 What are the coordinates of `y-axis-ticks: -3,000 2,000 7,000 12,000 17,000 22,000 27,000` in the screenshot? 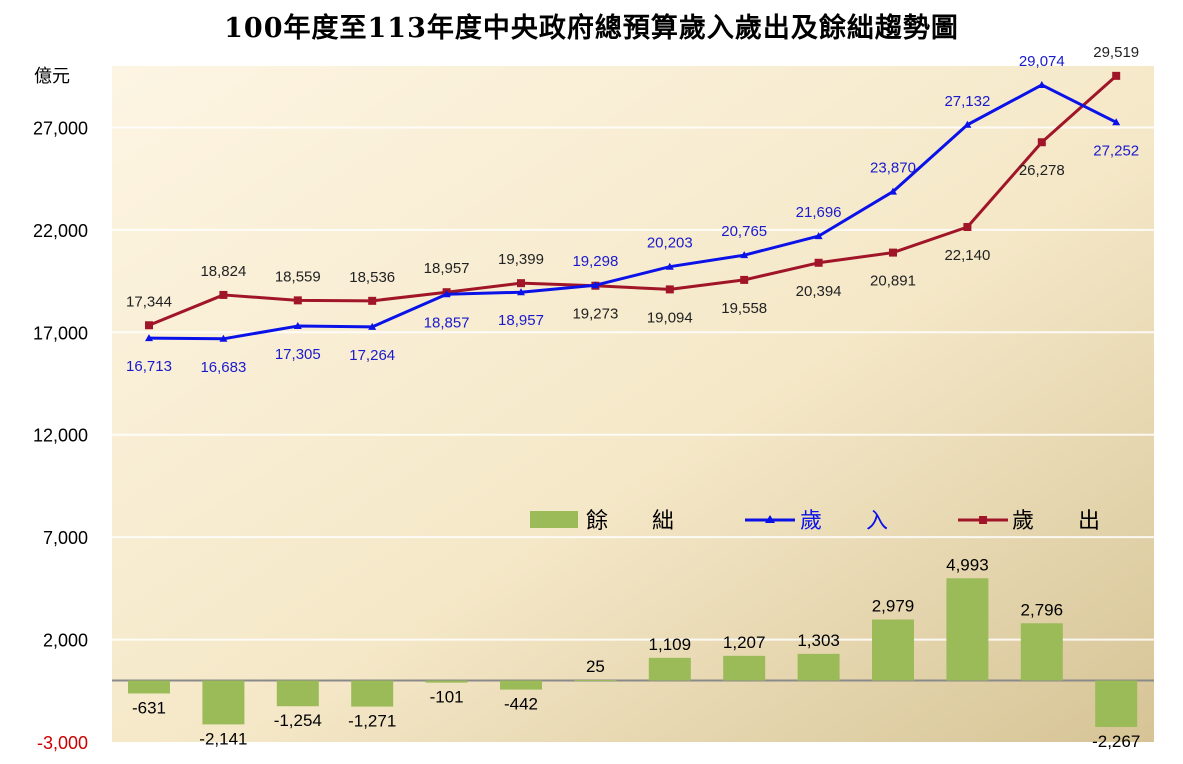 It's located at (60, 435).